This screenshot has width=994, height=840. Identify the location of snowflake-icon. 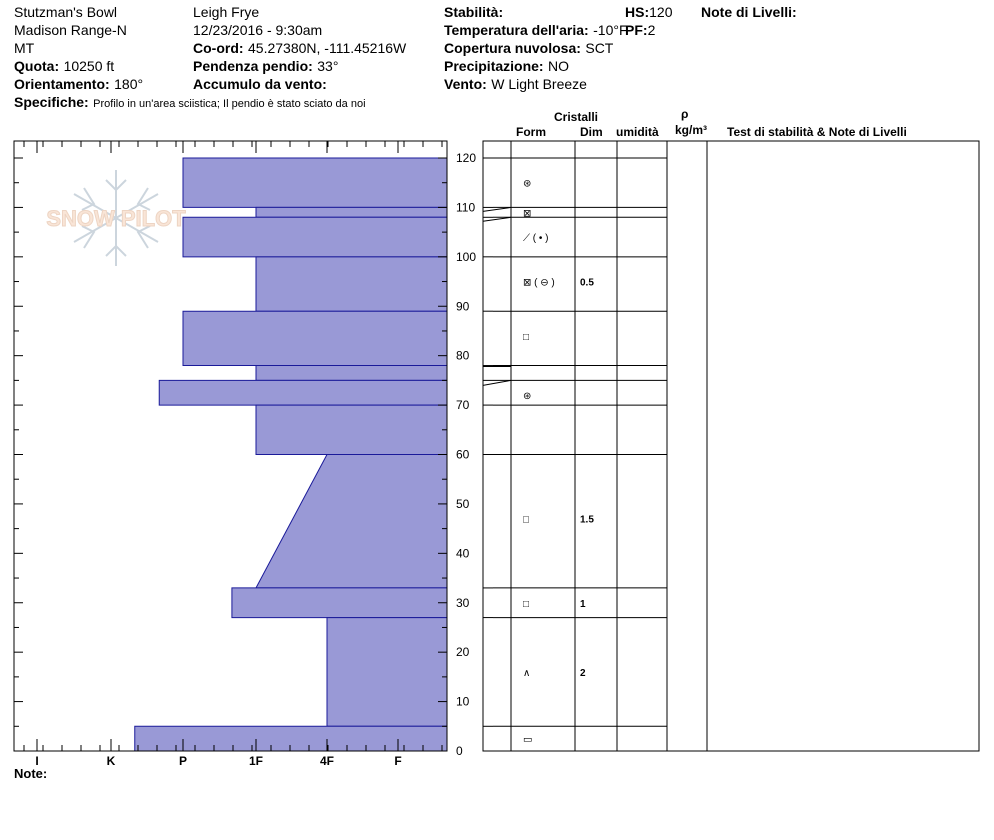
(116, 218).